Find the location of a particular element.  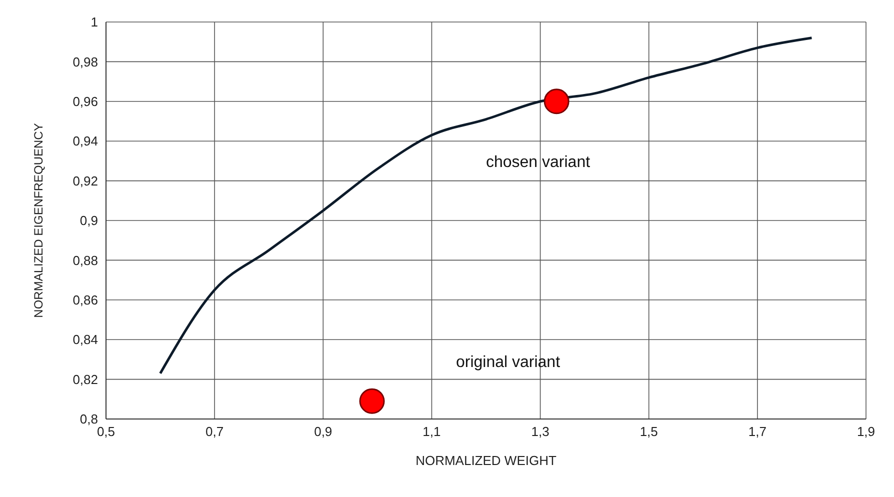

x-tick-label: 0,5 is located at coordinates (106, 432).